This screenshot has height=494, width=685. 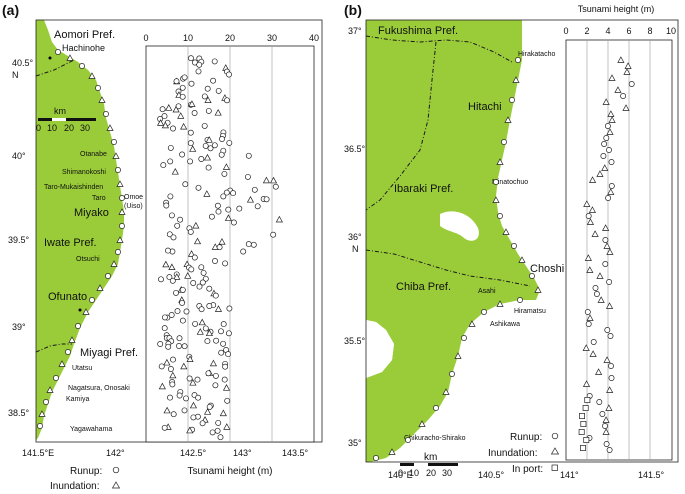 What do you see at coordinates (115, 453) in the screenshot?
I see `lon-label-142: 142°` at bounding box center [115, 453].